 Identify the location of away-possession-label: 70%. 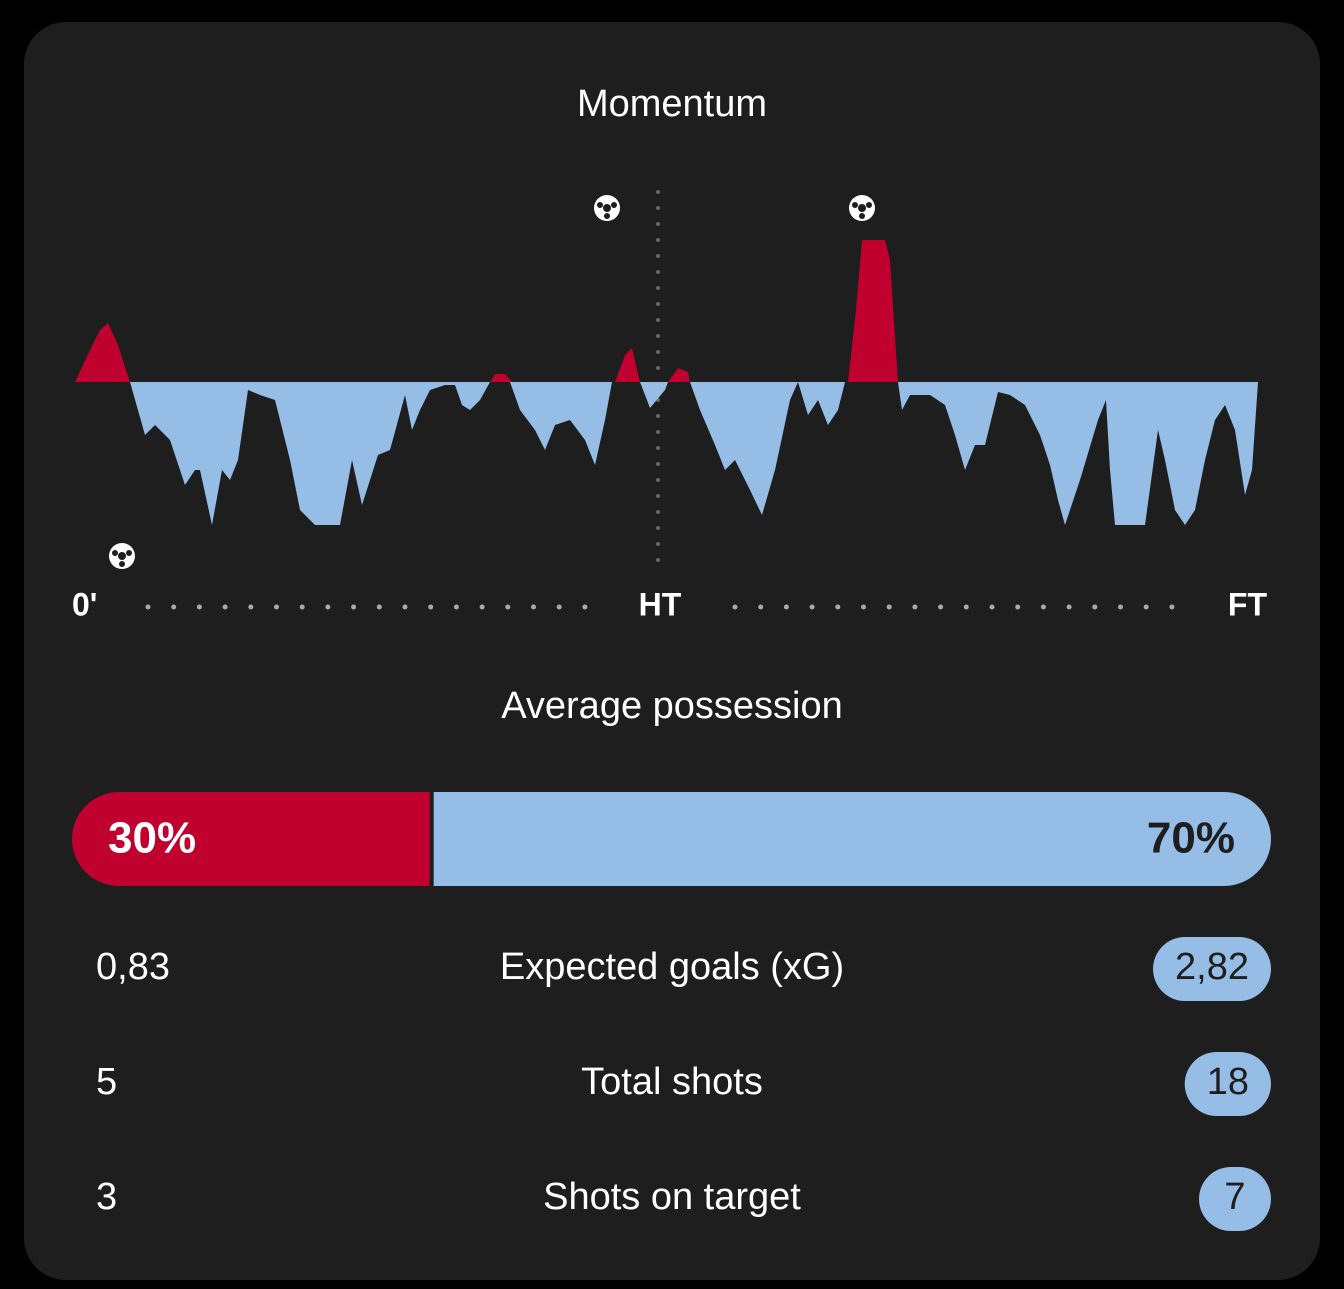
(1191, 838).